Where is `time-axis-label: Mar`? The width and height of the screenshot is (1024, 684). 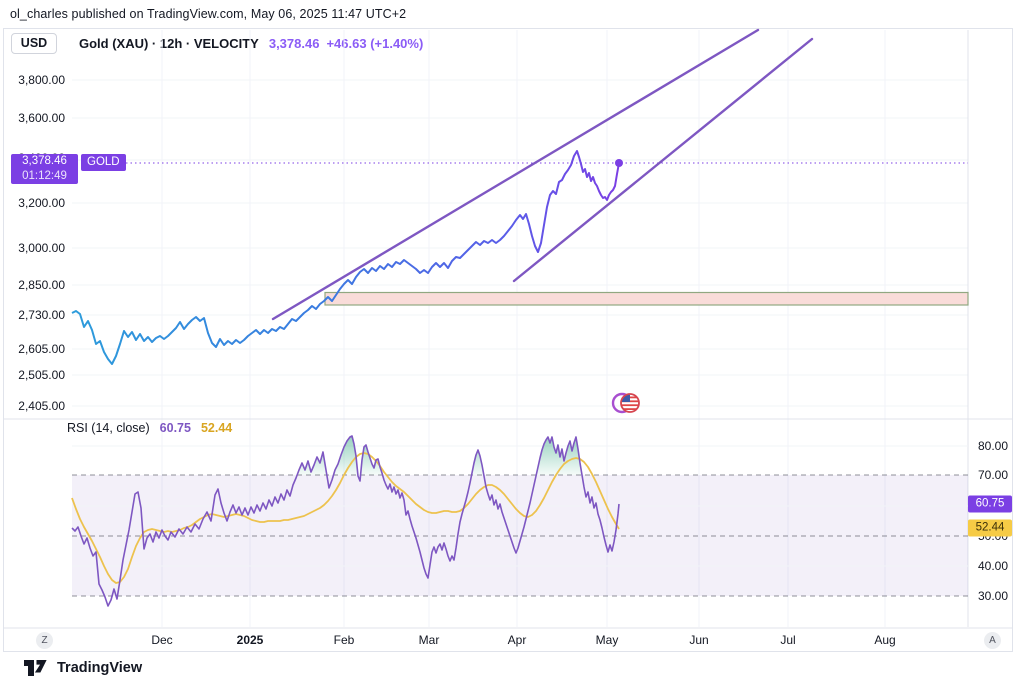 time-axis-label: Mar is located at coordinates (429, 640).